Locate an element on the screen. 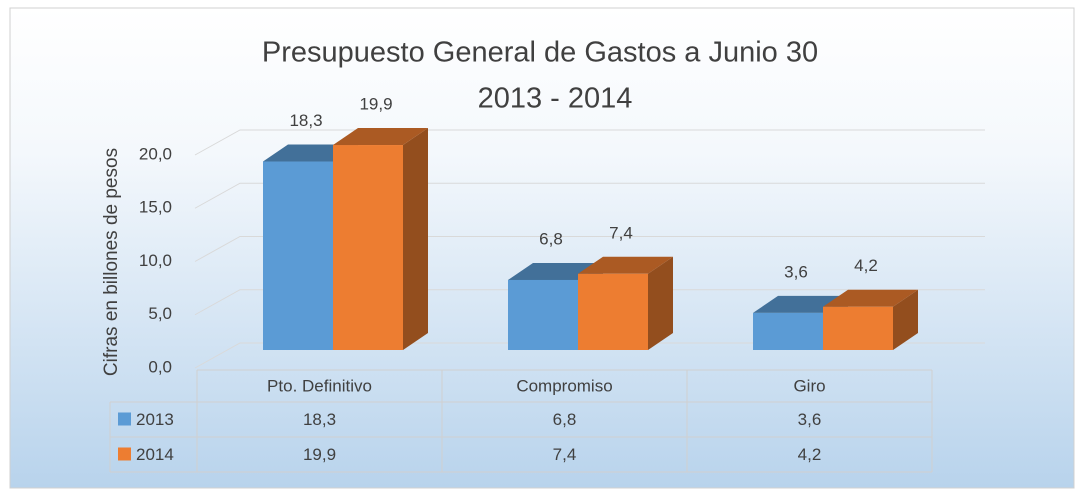 This screenshot has width=1086, height=496. chart-subtitle: 2013 - 2014 is located at coordinates (555, 99).